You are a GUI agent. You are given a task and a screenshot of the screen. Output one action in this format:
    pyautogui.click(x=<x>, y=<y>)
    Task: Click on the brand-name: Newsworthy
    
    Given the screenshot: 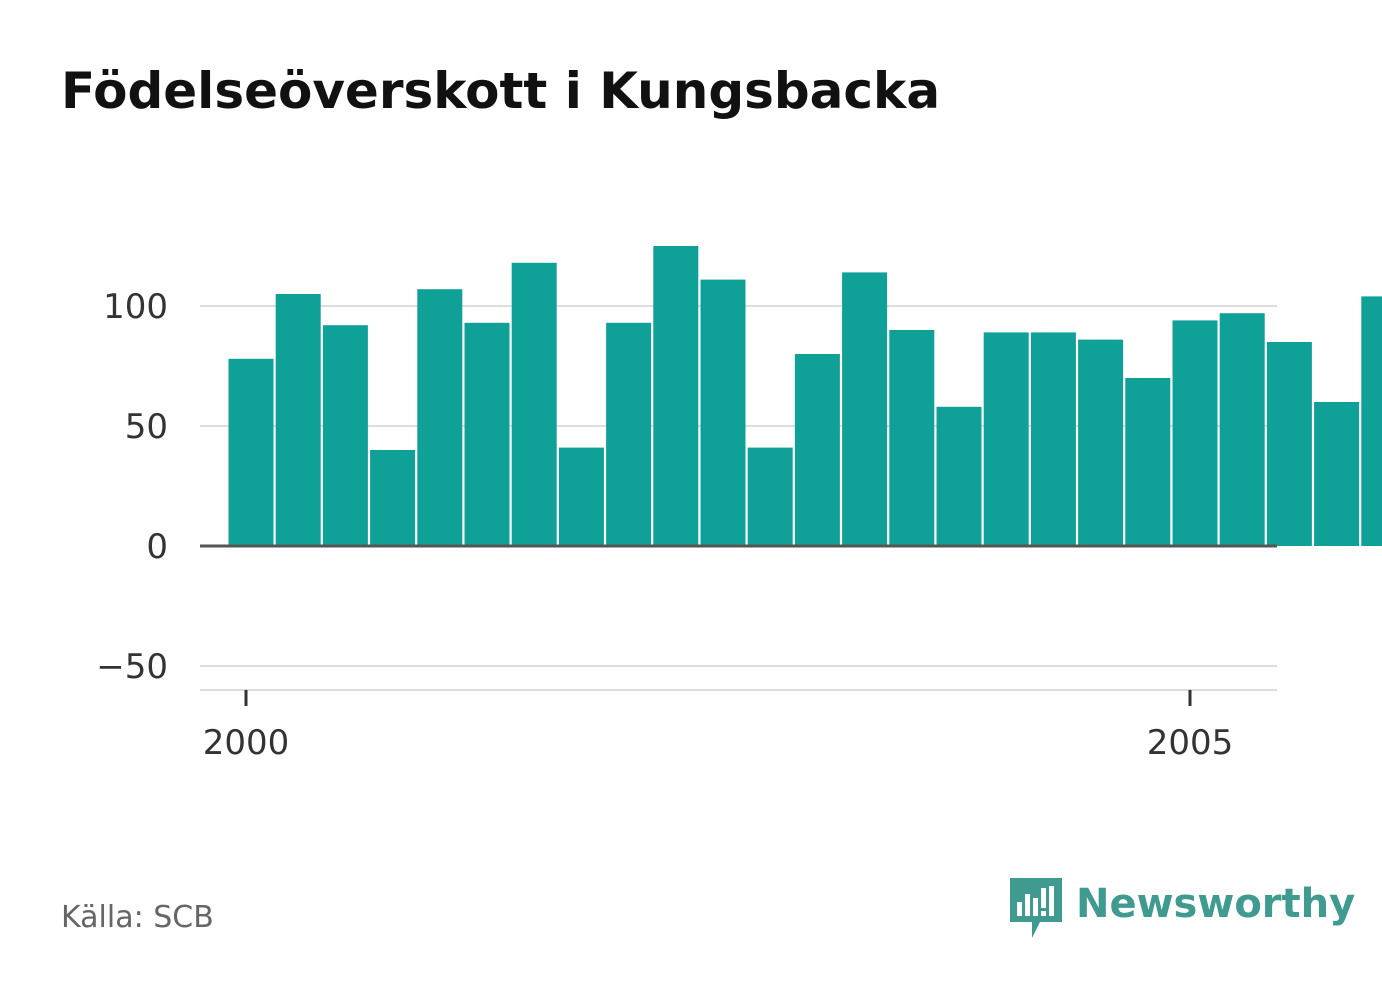 What is the action you would take?
    pyautogui.click(x=1216, y=904)
    